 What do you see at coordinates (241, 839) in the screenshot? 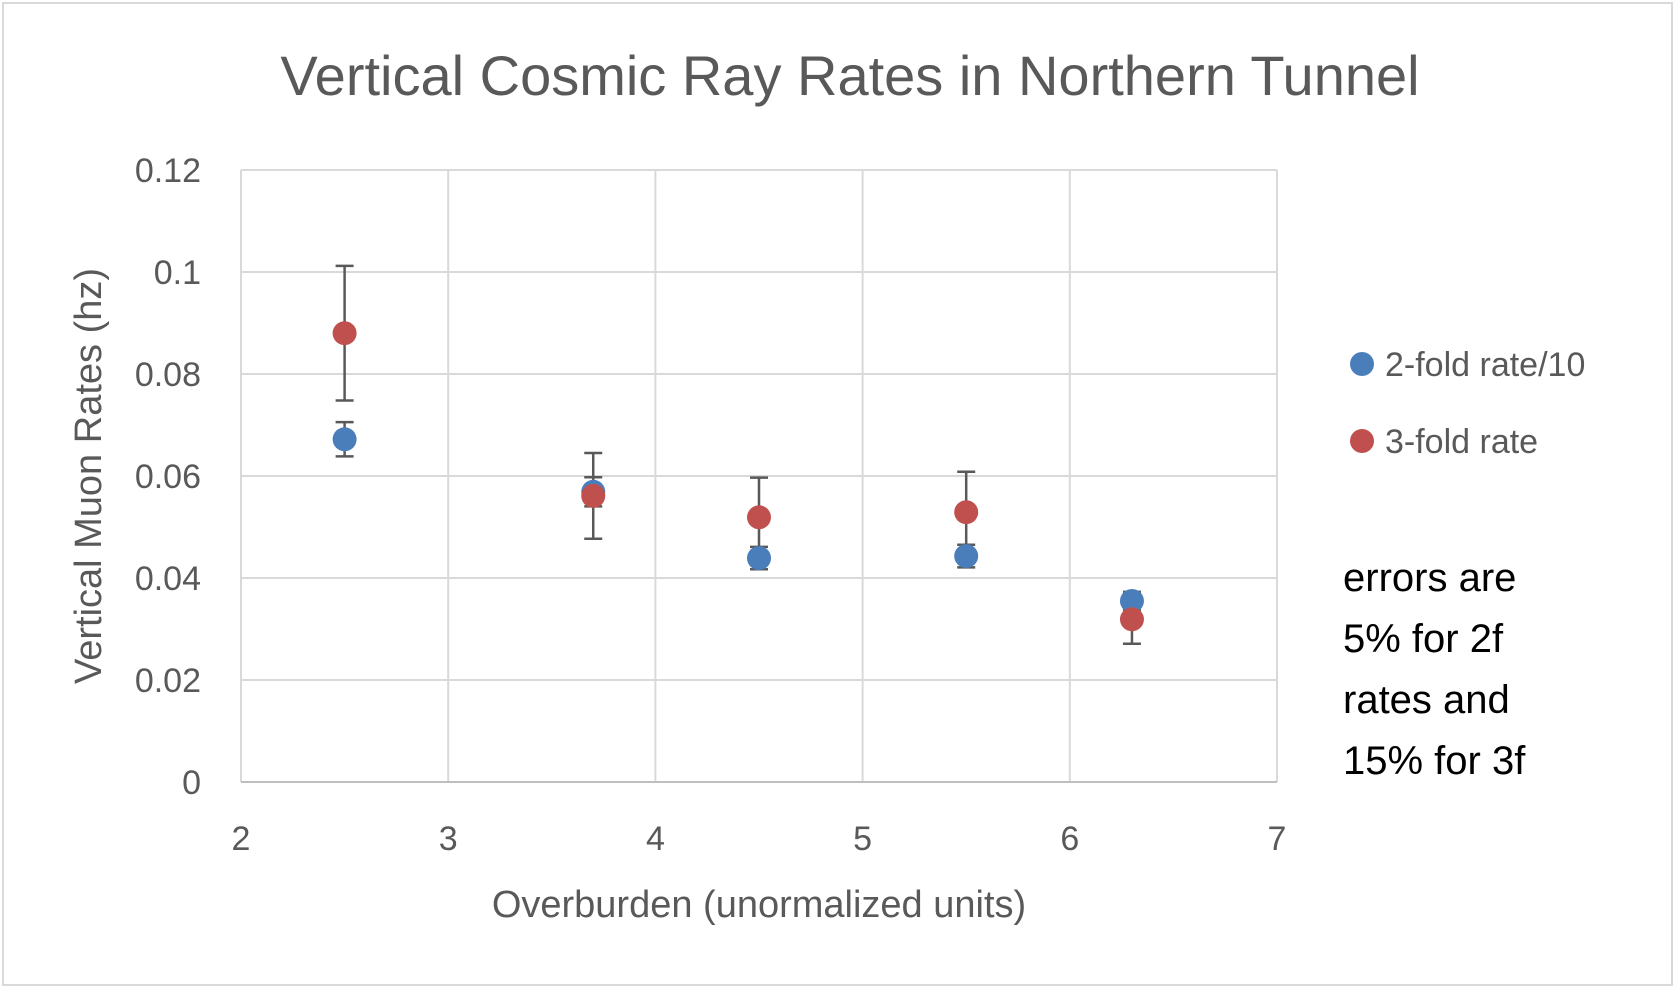
I see `x-tick-label: 2` at bounding box center [241, 839].